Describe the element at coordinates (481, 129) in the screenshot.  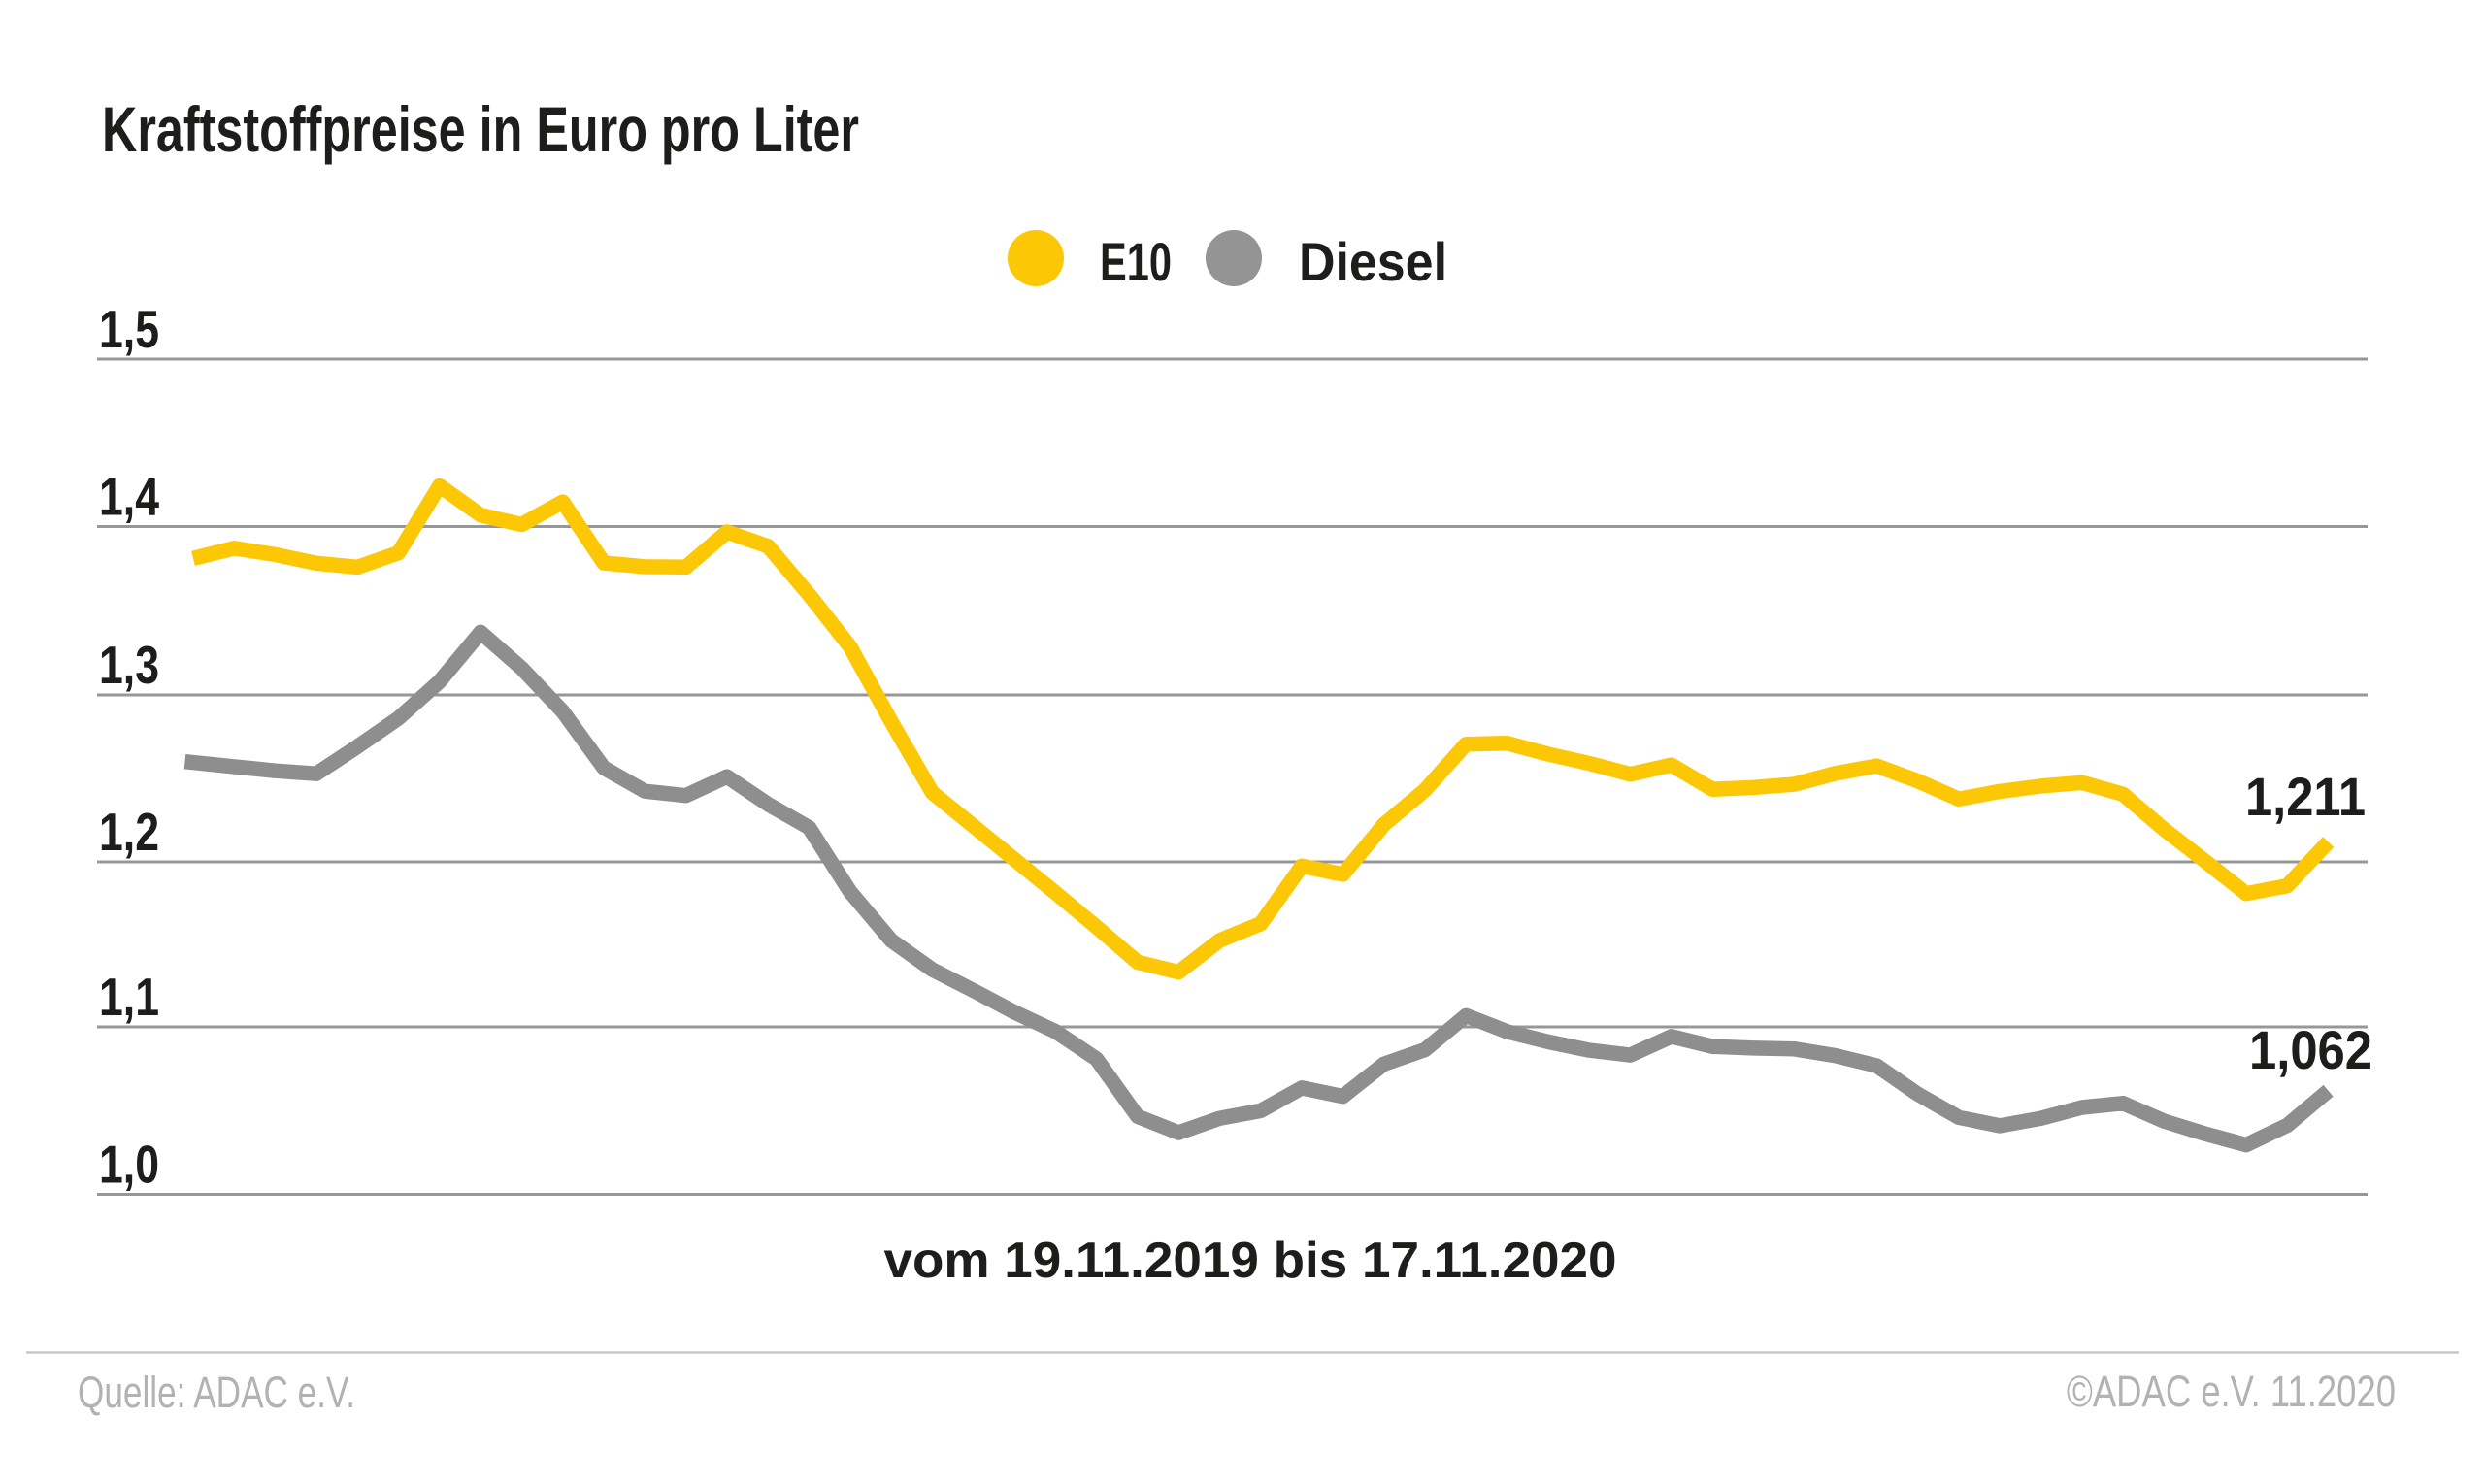
I see `svg-text:Kraftstoffpreise in Euro pro L: Kraftstoffpreise in Euro pro Liter` at that location.